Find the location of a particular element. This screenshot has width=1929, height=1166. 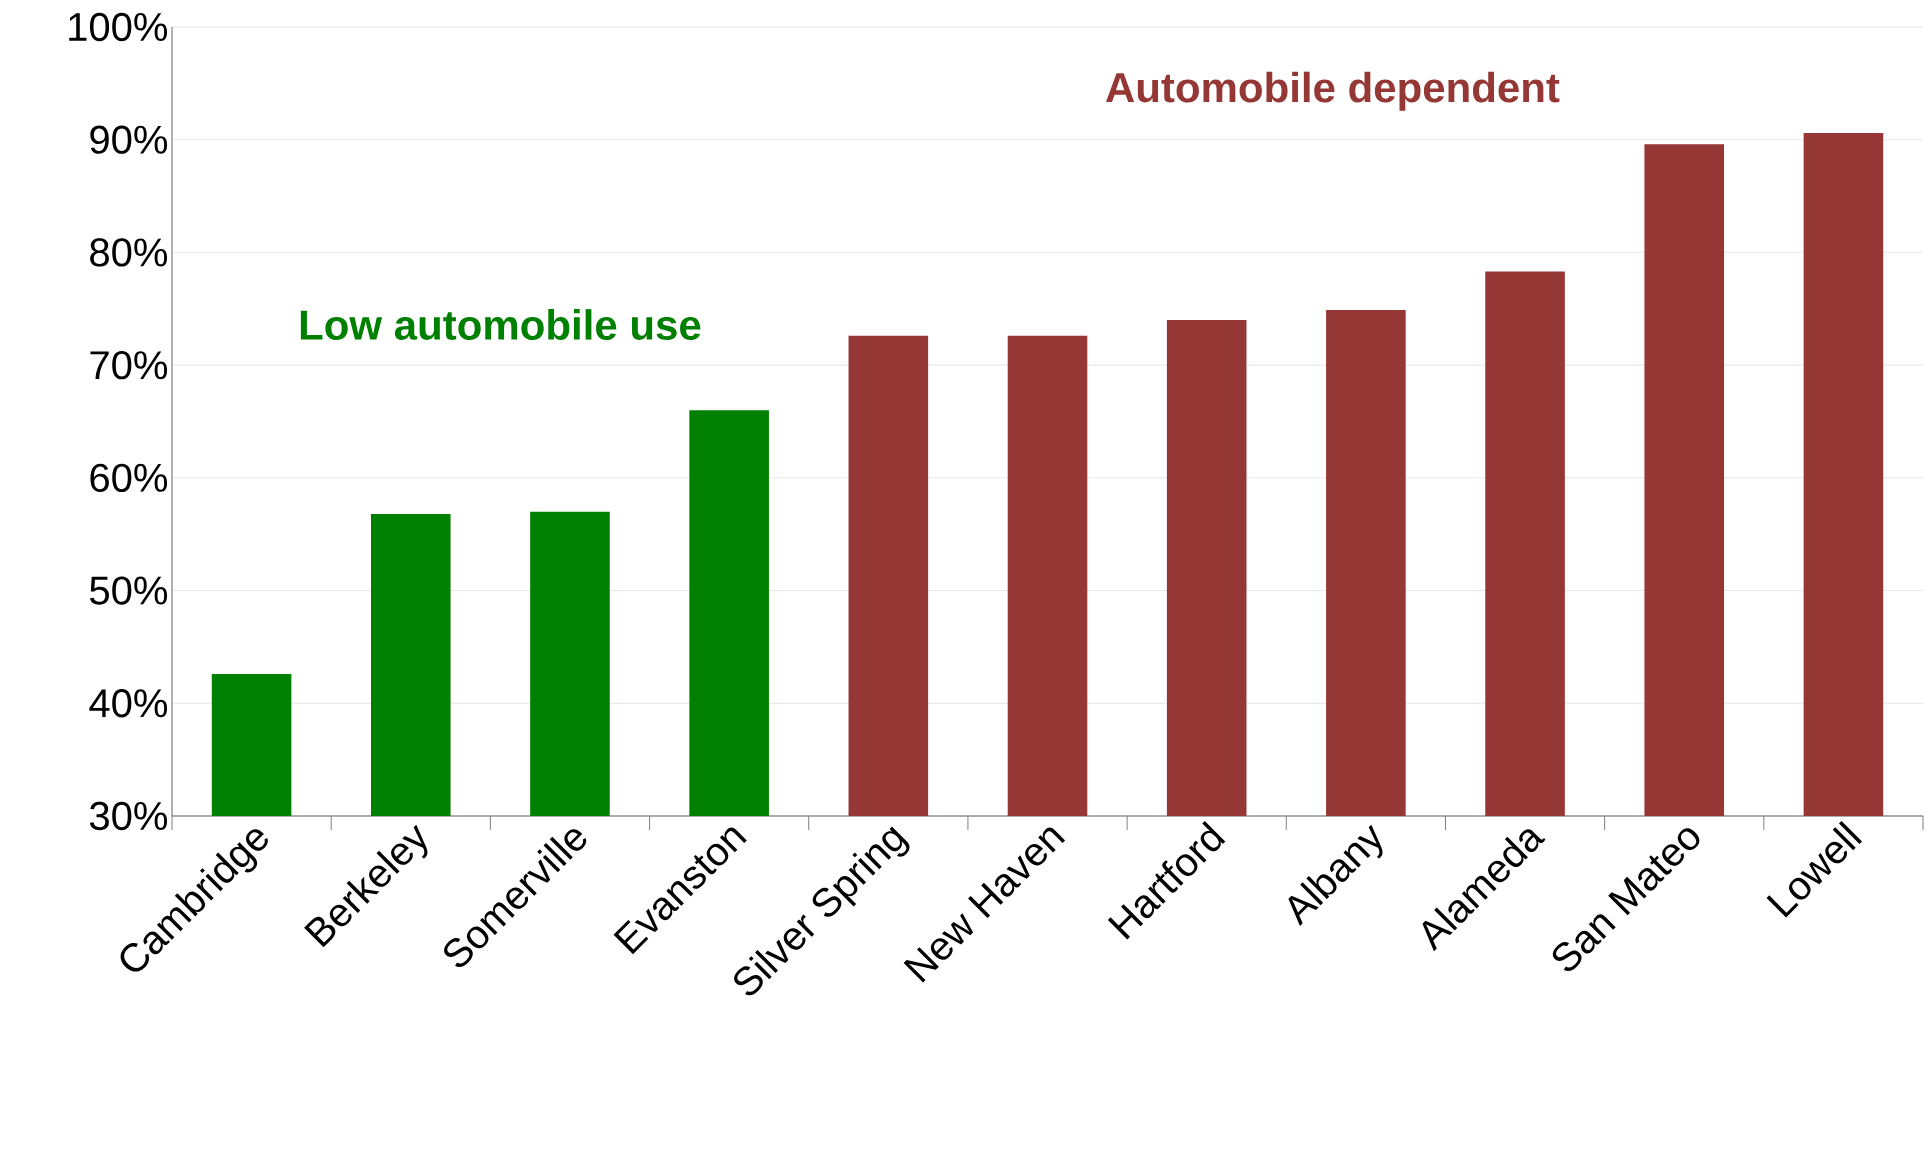

y-tick-label: 30% is located at coordinates (128, 816).